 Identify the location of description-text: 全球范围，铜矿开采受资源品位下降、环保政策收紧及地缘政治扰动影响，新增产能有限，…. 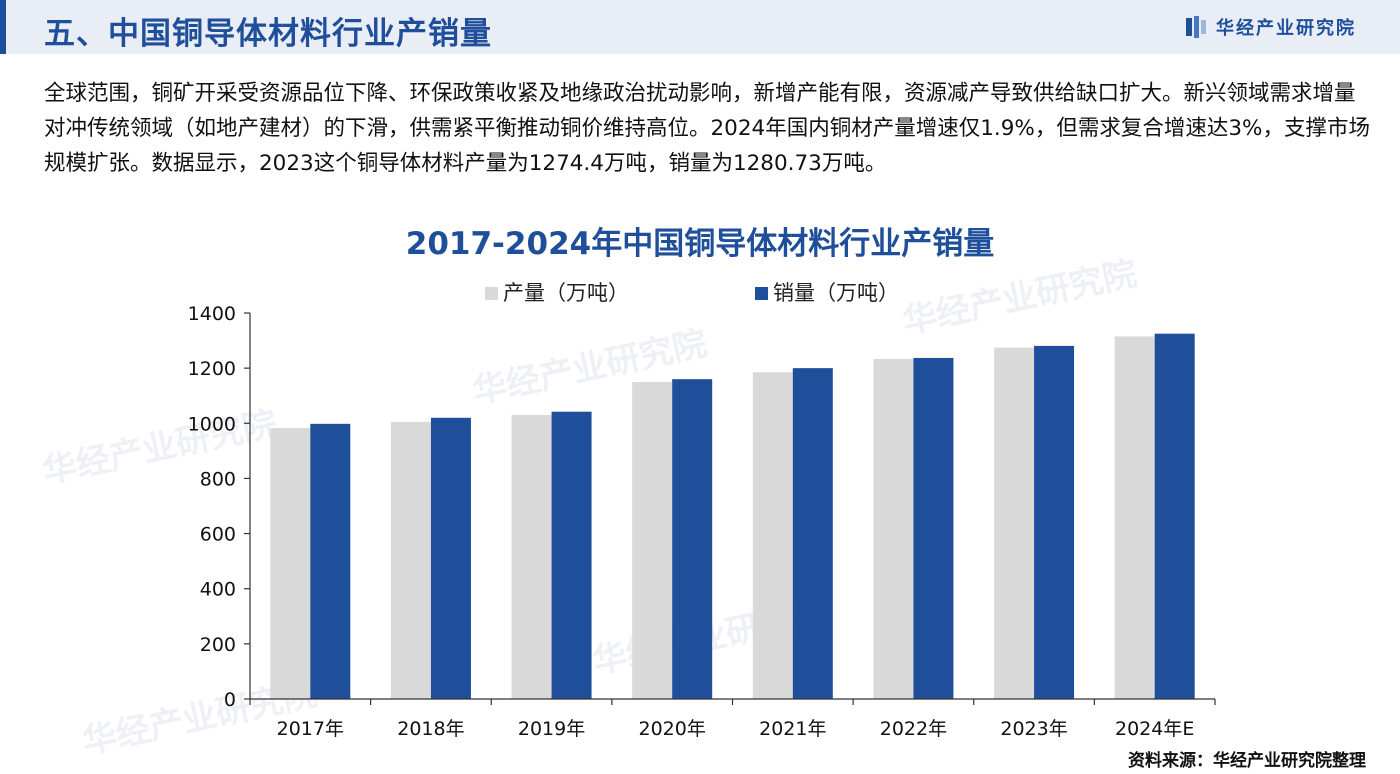
(707, 128).